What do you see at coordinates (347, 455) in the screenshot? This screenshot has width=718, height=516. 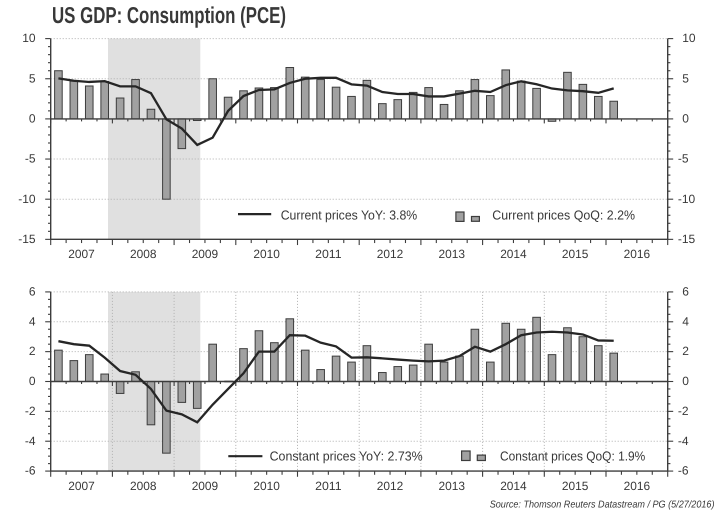 I see `svg-text: Constant prices YoY: 2.73%` at bounding box center [347, 455].